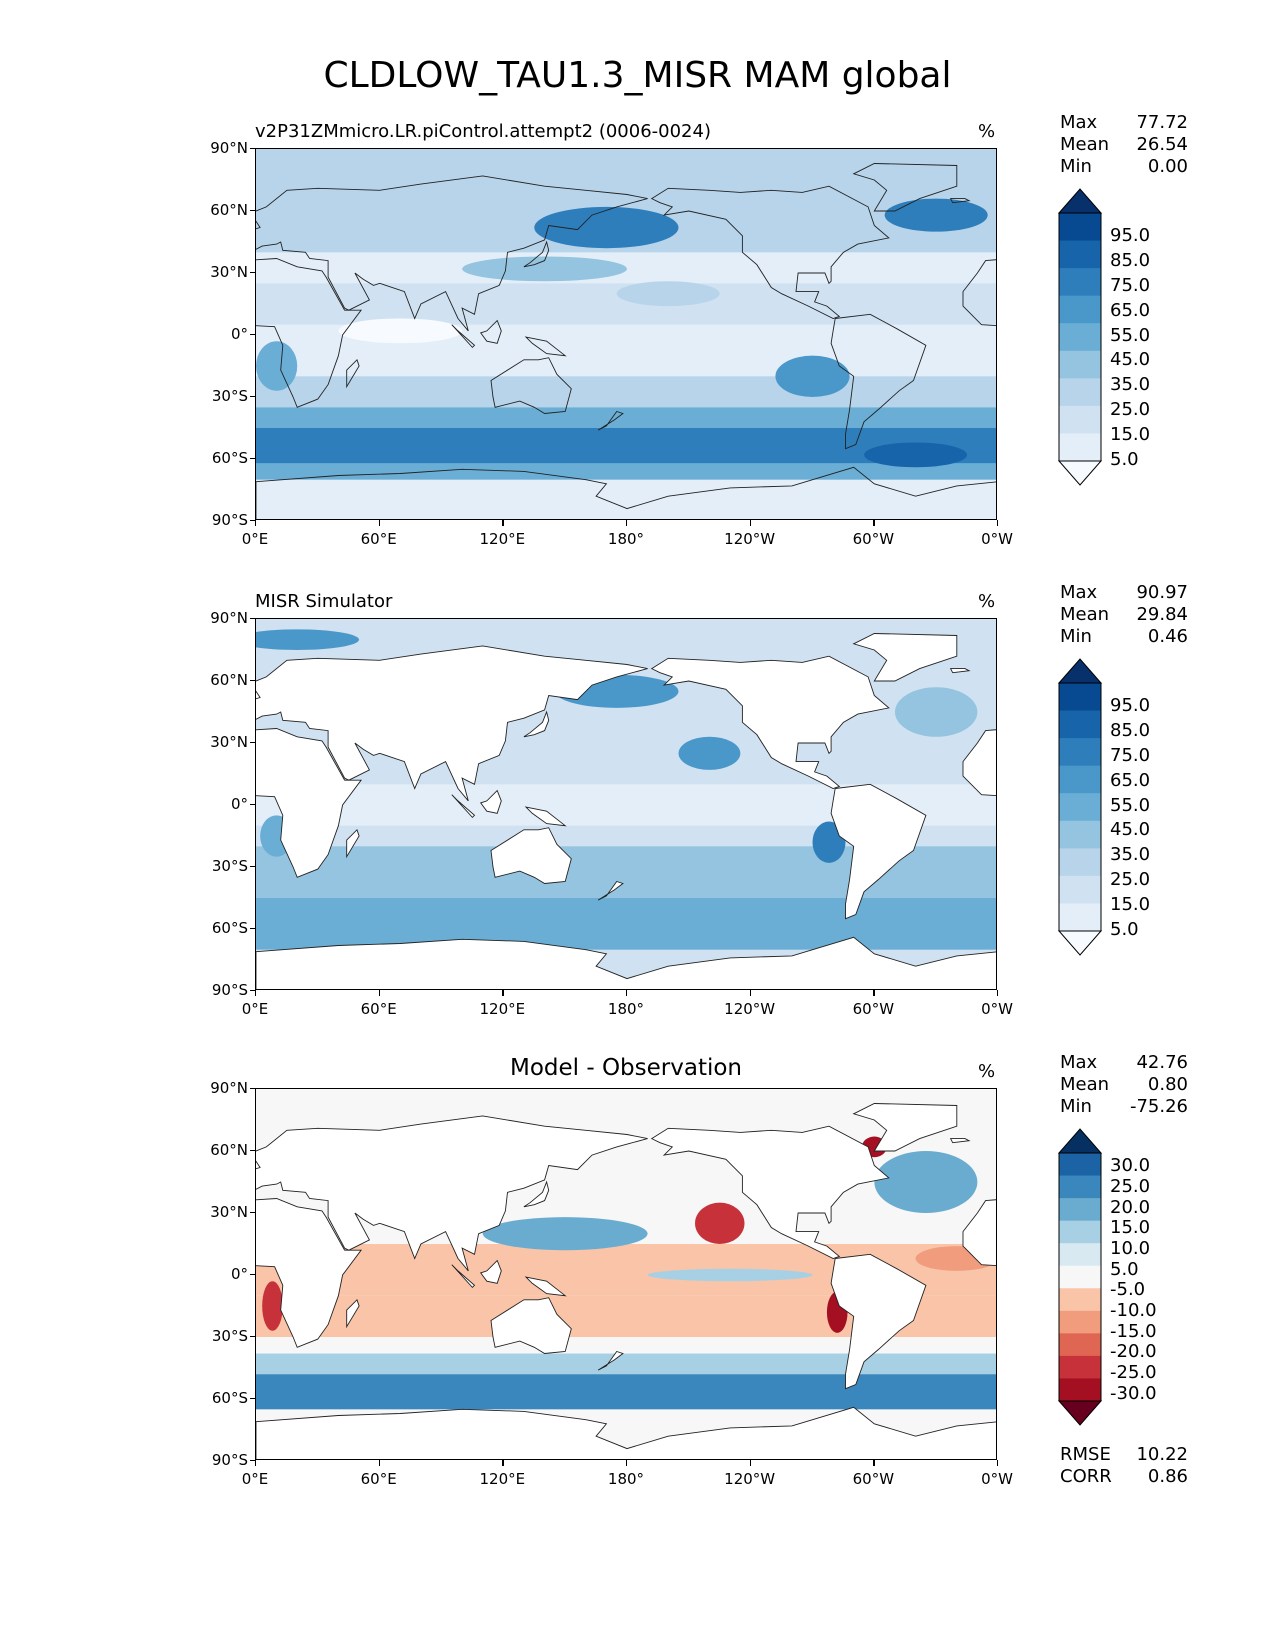  I want to click on panel-subtitle: MISR Simulator, so click(324, 601).